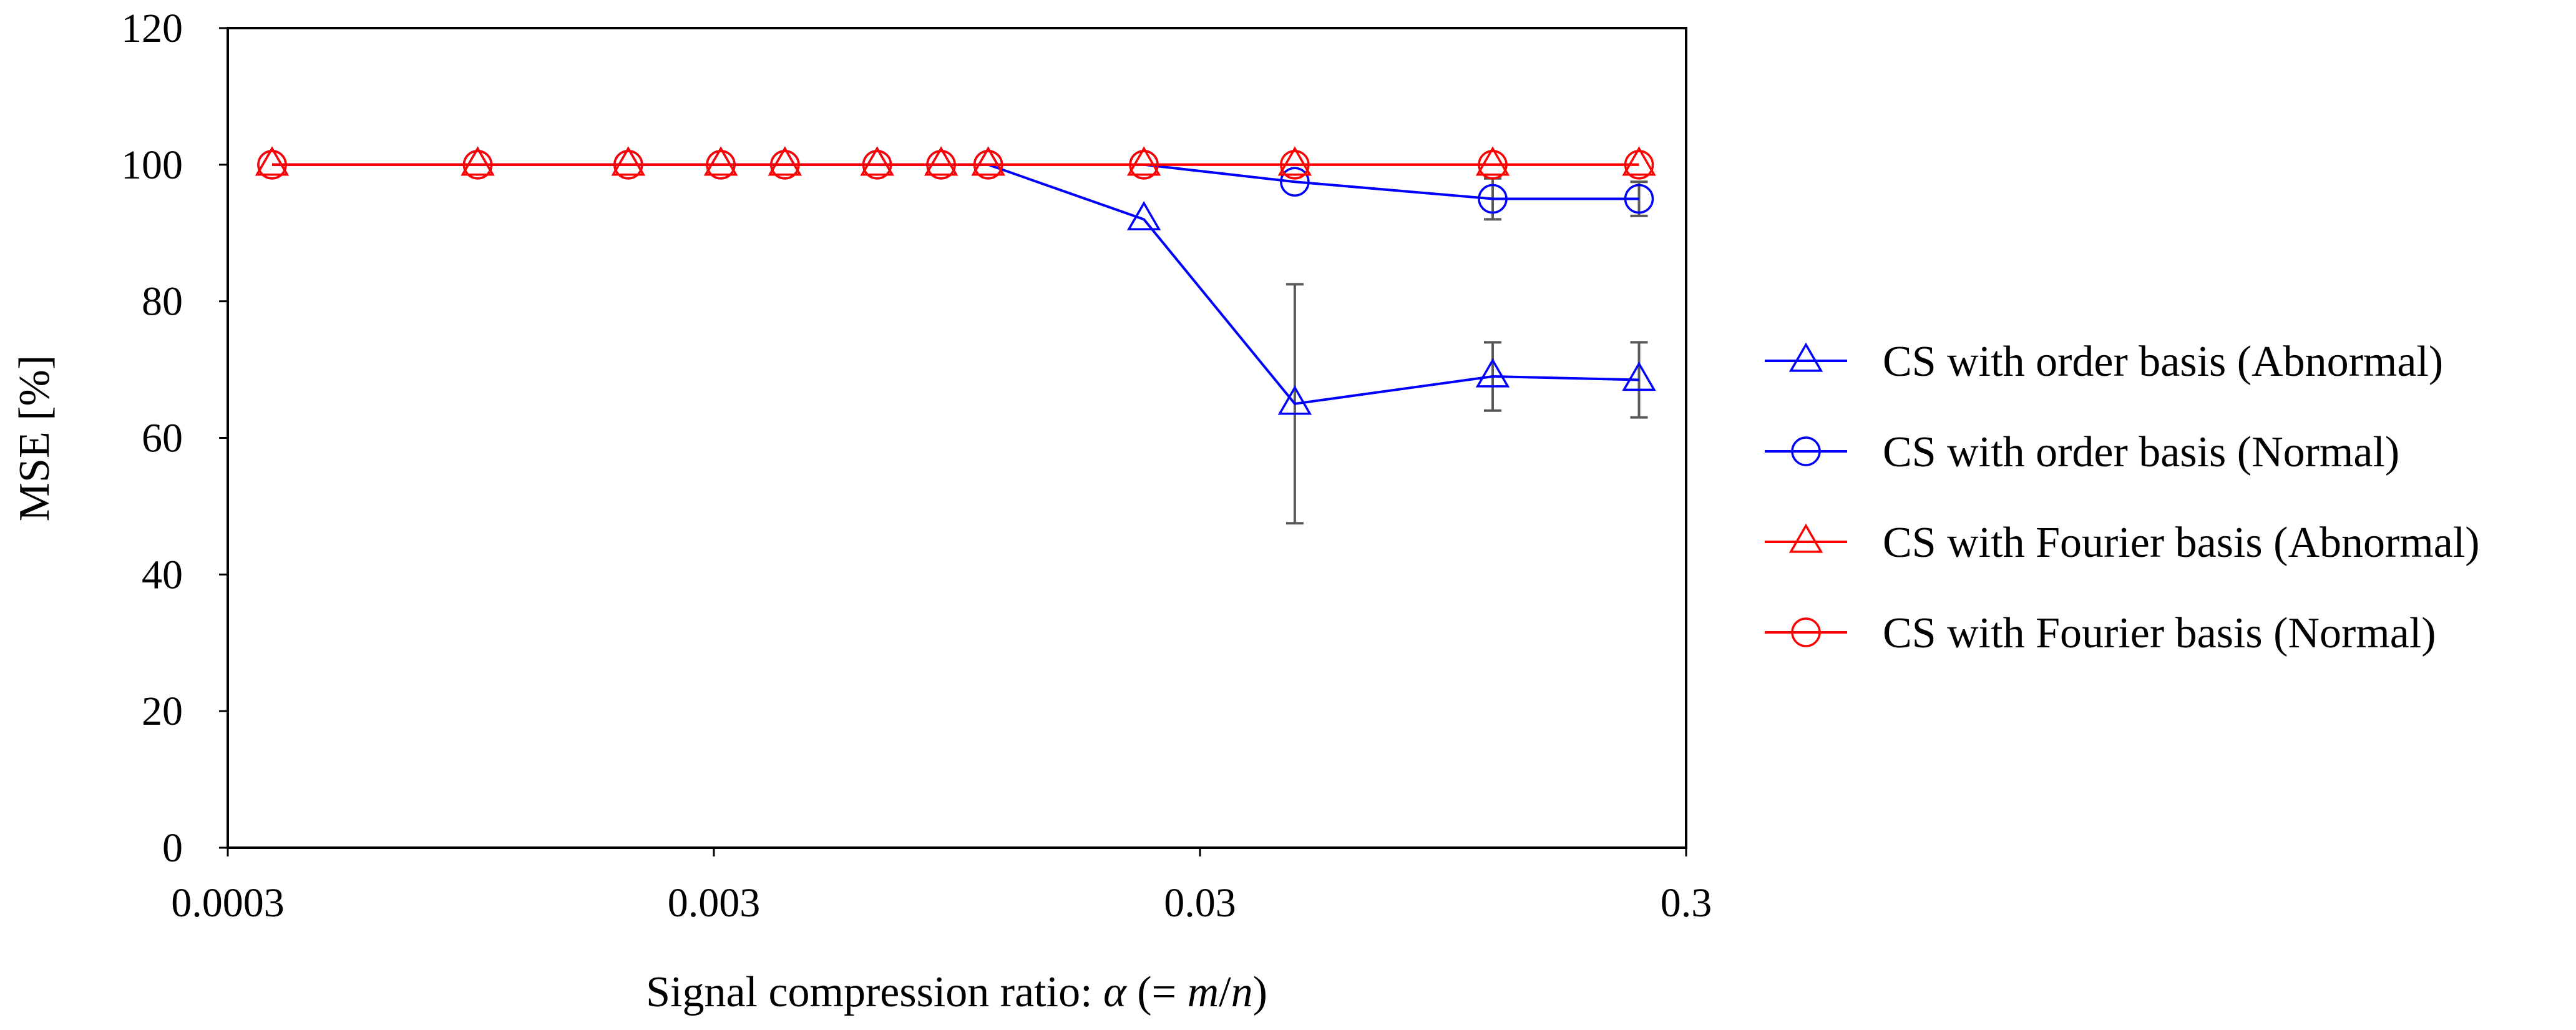 The width and height of the screenshot is (2576, 1030). What do you see at coordinates (2141, 452) in the screenshot?
I see `legend-label: CS with order basis (Normal)` at bounding box center [2141, 452].